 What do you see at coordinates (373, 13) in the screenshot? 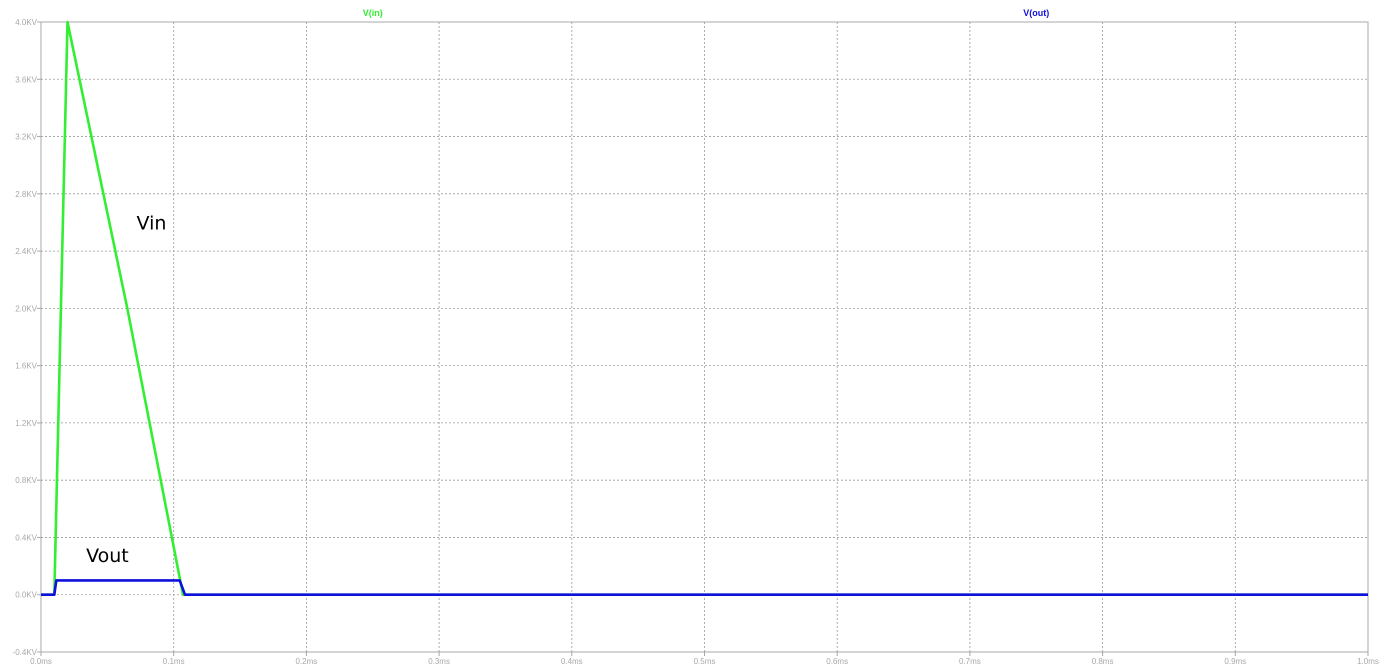
I see `legend-item: V(in)` at bounding box center [373, 13].